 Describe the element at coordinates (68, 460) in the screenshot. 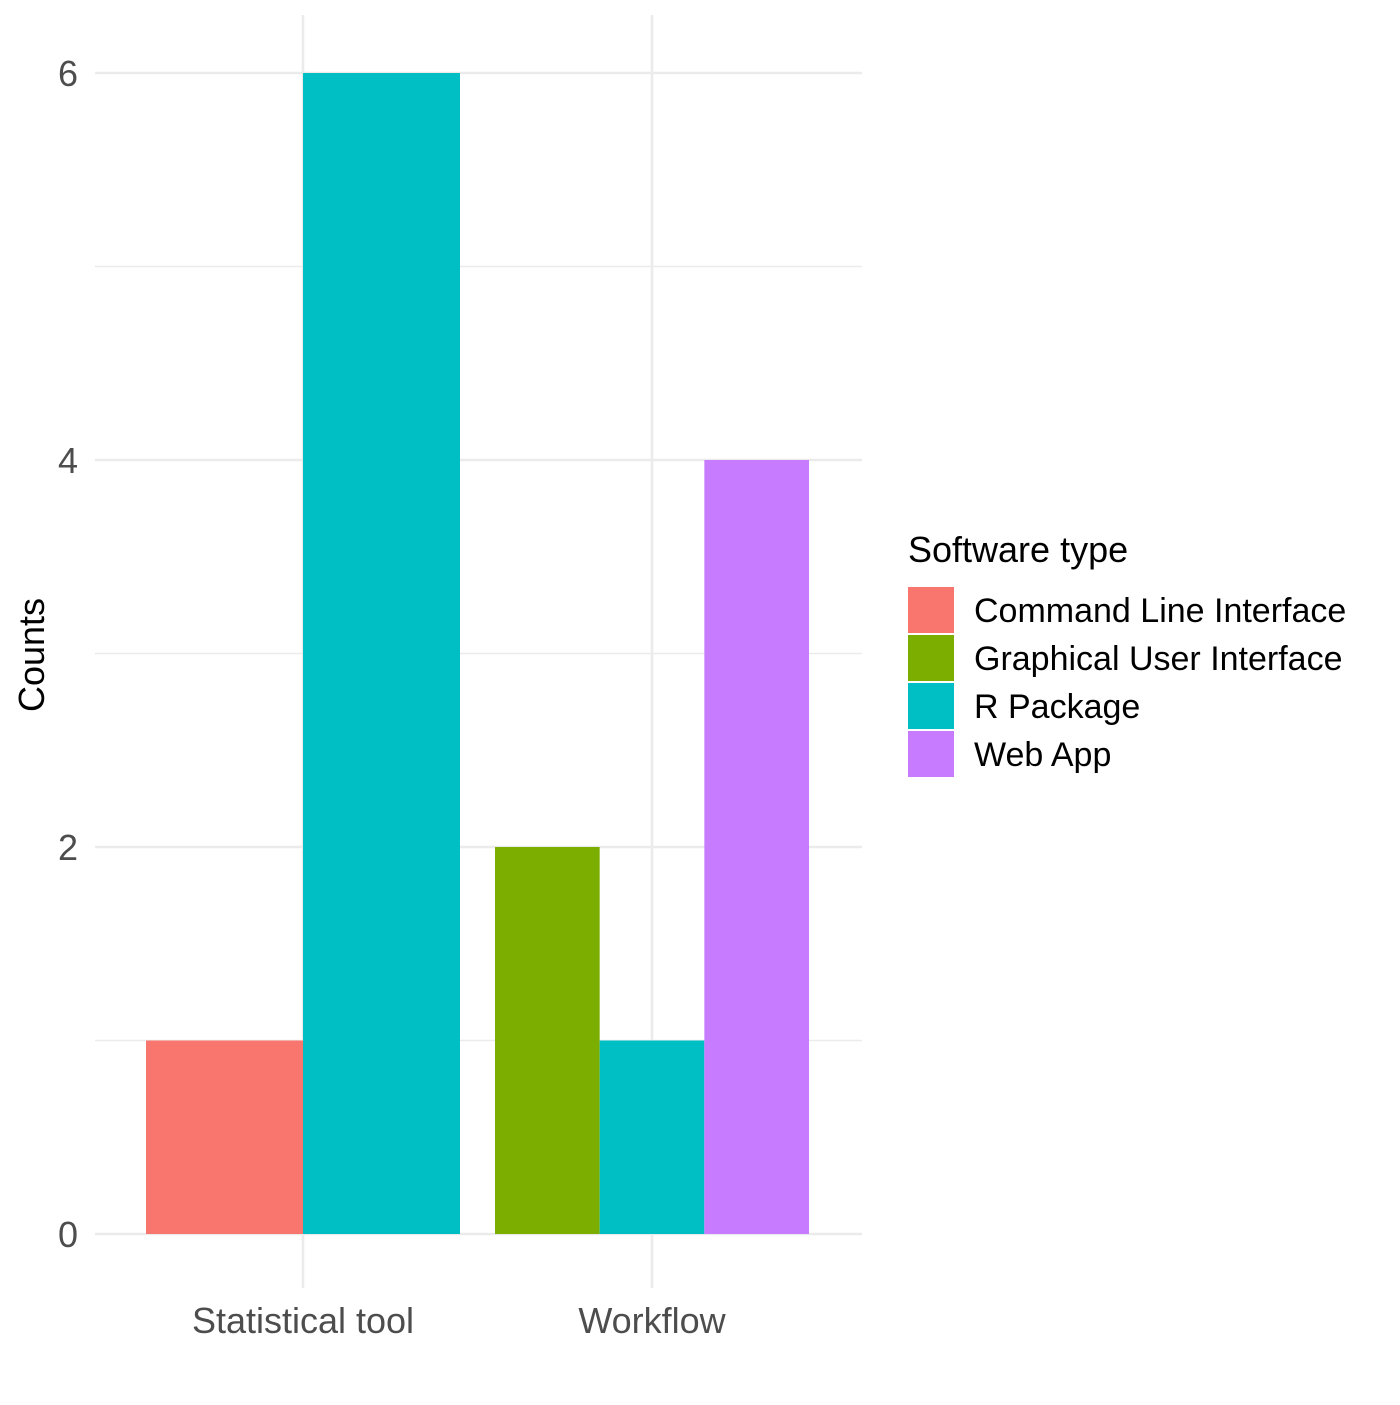

I see `y-tick-label: 4` at that location.